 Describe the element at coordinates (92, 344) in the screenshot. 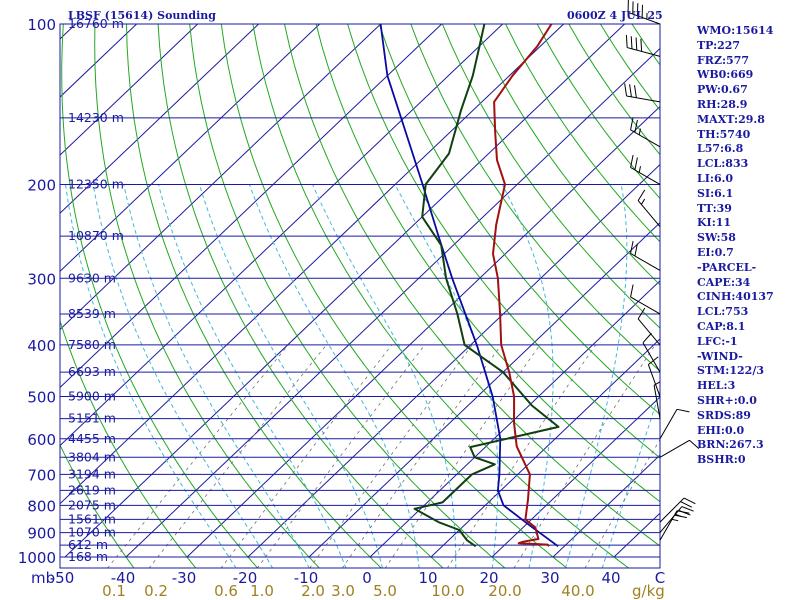

I see `height-label: 7580 m` at that location.